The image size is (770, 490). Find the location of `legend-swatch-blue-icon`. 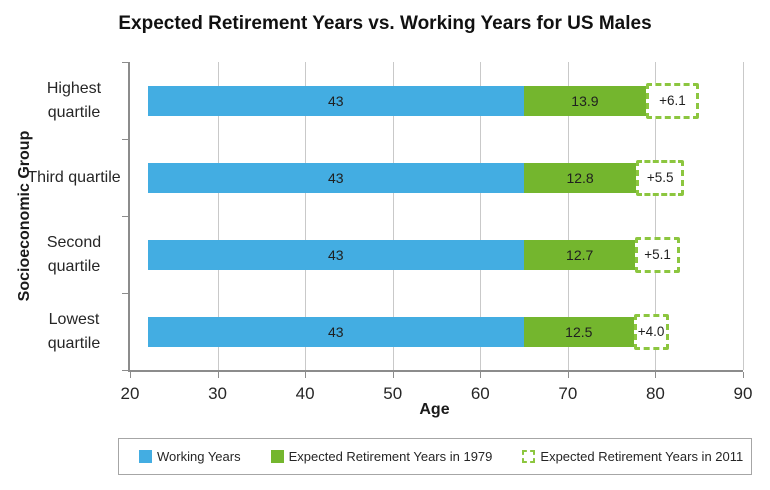

legend-swatch-blue-icon is located at coordinates (145, 456).